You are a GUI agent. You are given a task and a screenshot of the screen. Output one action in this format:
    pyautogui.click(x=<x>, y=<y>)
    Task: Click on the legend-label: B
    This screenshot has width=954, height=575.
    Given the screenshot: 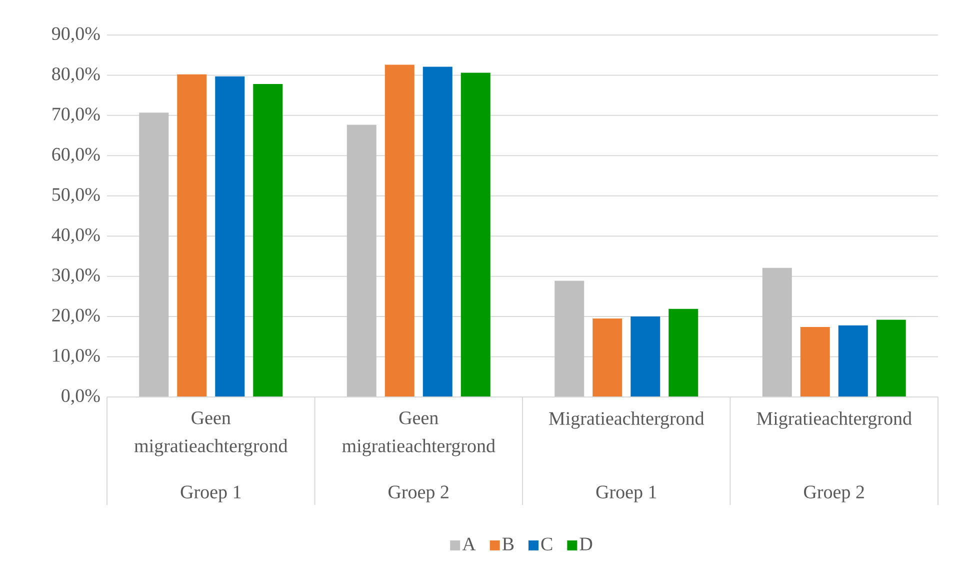 What is the action you would take?
    pyautogui.click(x=508, y=544)
    